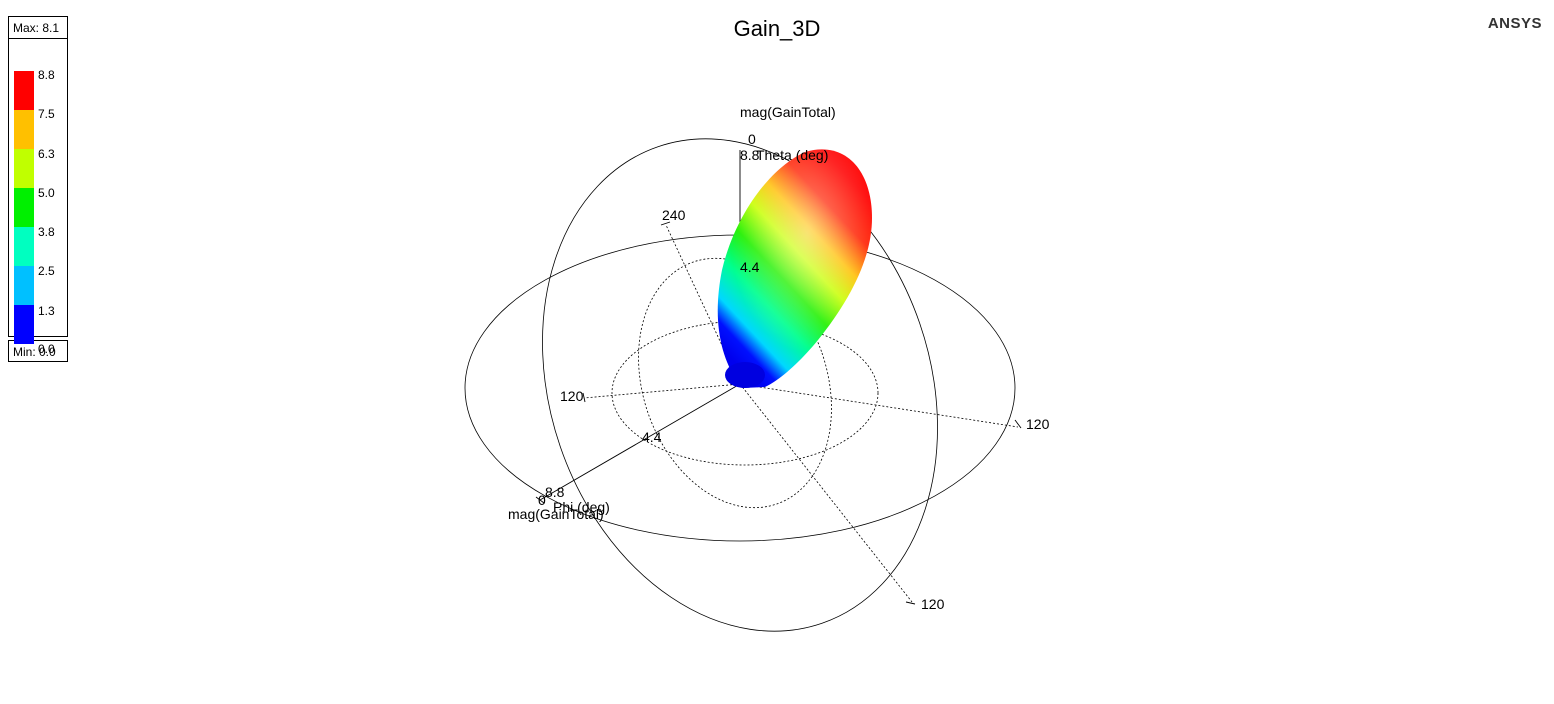 The width and height of the screenshot is (1554, 704). Describe the element at coordinates (662, 391) in the screenshot. I see `axis-line-120-left` at that location.